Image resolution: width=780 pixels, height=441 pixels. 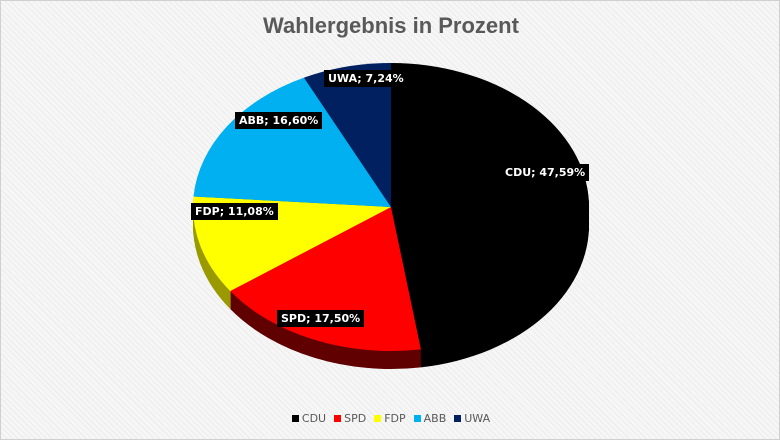 I want to click on pie-slice-abb, so click(x=292, y=142).